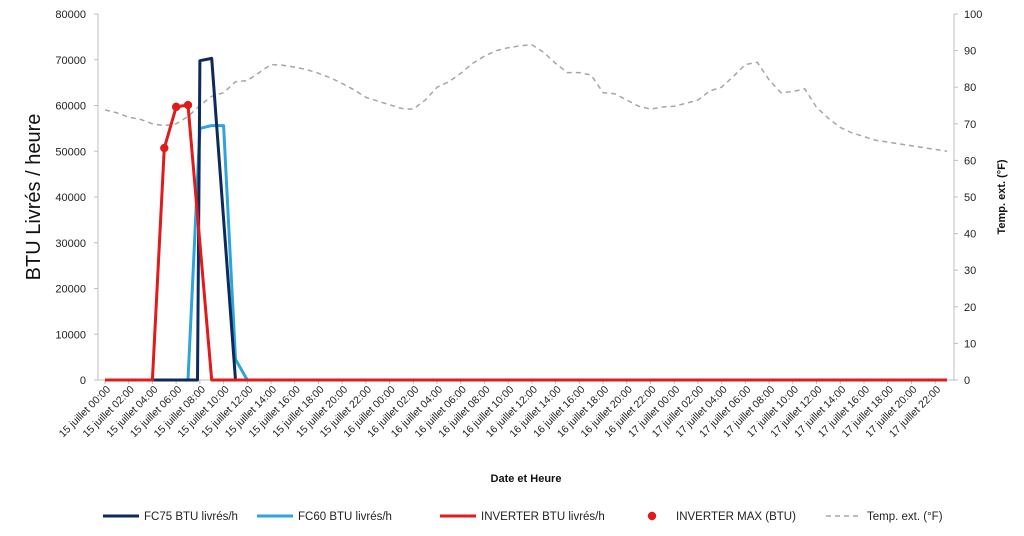 The width and height of the screenshot is (1024, 536). I want to click on x-axis-title: Date et Heure, so click(526, 479).